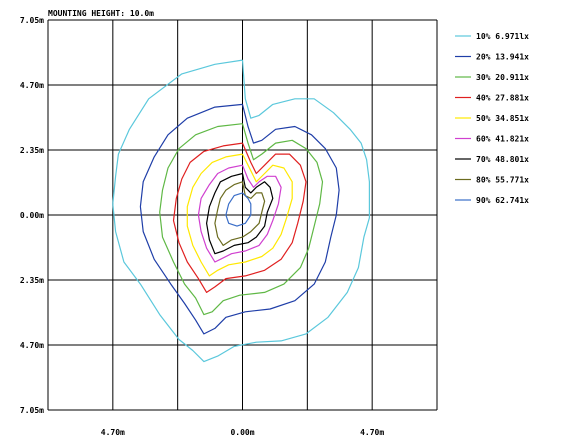 Image resolution: width=561 pixels, height=437 pixels. I want to click on legend-label: 30% 20.911x, so click(502, 77).